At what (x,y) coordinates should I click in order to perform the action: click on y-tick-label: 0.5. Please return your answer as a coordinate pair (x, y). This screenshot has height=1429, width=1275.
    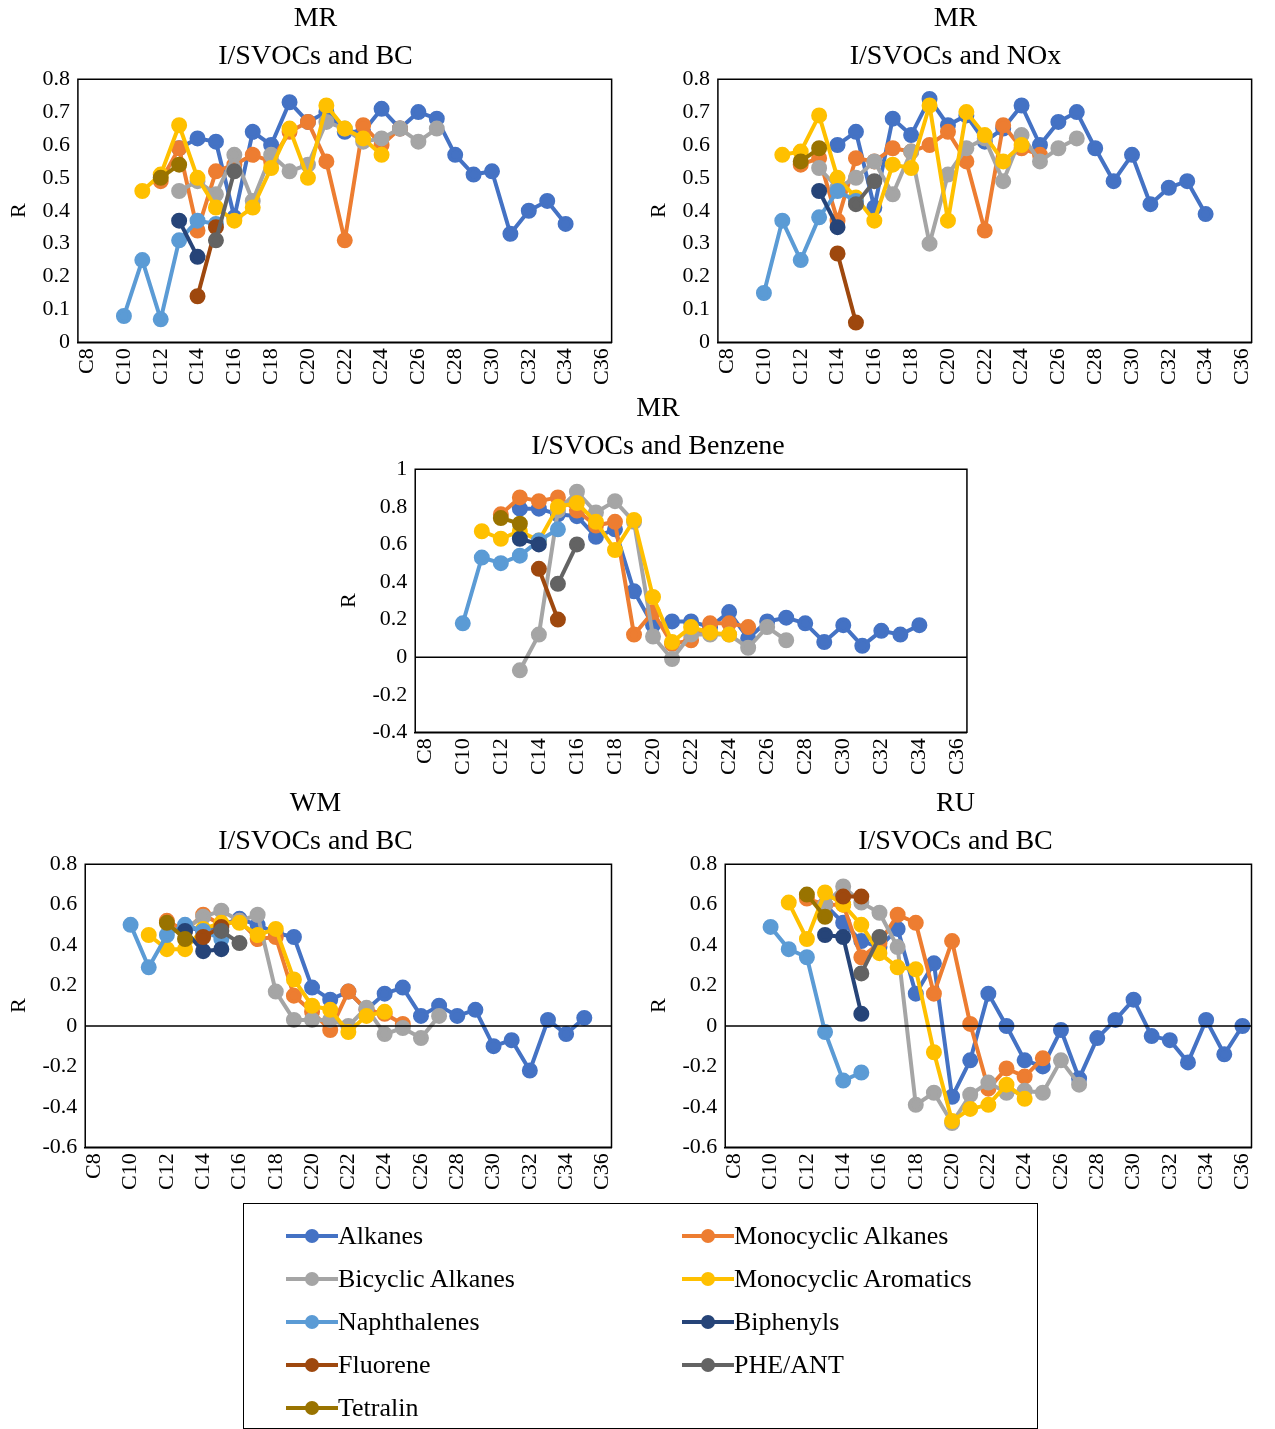
    Looking at the image, I should click on (696, 176).